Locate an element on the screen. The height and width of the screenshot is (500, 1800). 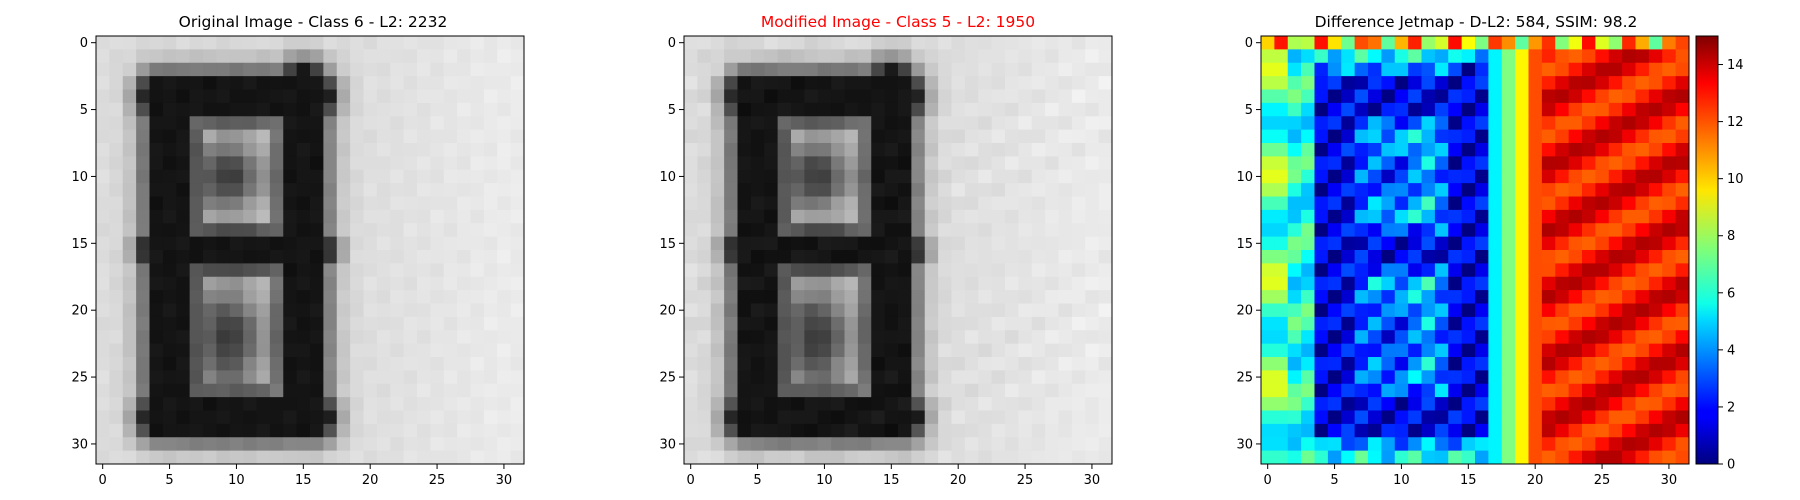
y-tick-label: 20 is located at coordinates (1244, 311).